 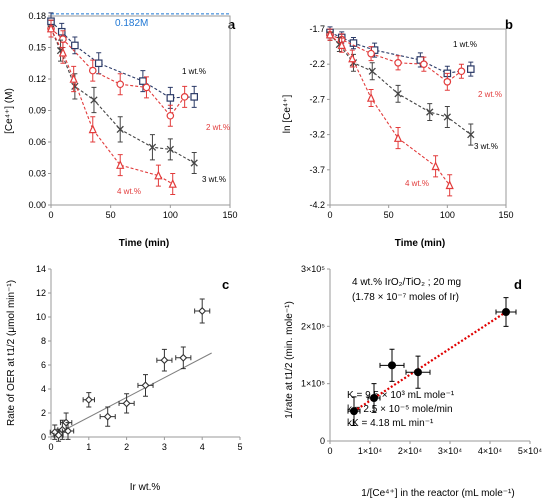 What do you see at coordinates (530, 451) in the screenshot?
I see `panel-d-x-tick-label: 5×10⁴` at bounding box center [530, 451].